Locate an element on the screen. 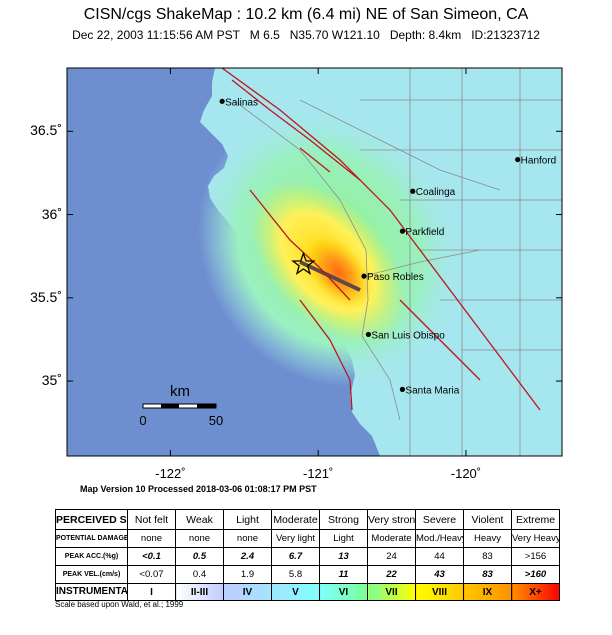  city-label: Coalinga is located at coordinates (436, 192).